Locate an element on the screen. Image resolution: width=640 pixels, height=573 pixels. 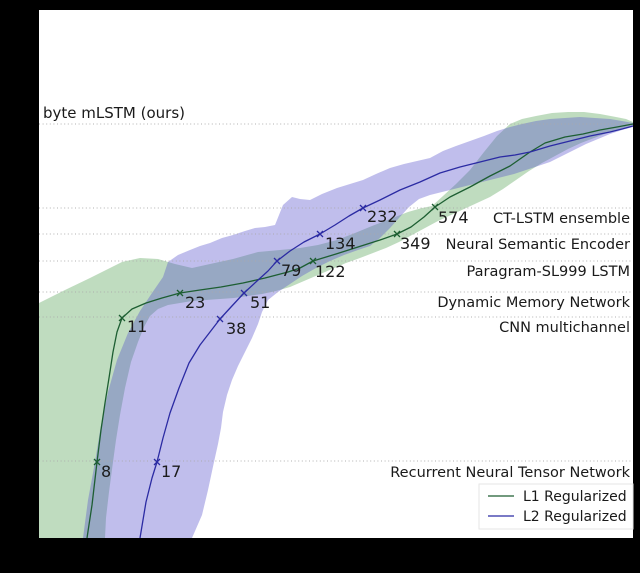
benchmark-label-cnn-multichannel: CNN multichannel is located at coordinates (564, 328).